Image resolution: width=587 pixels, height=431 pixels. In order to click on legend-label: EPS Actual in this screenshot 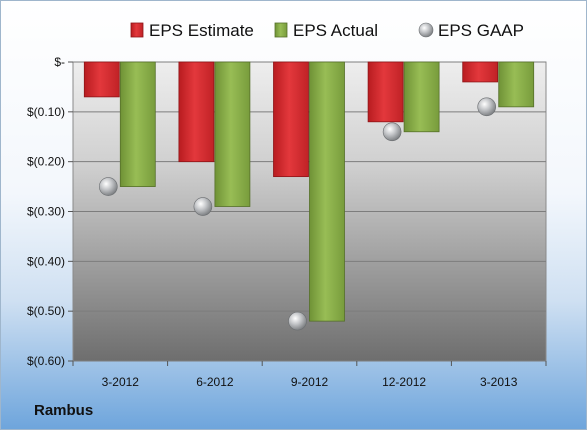, I will do `click(335, 30)`.